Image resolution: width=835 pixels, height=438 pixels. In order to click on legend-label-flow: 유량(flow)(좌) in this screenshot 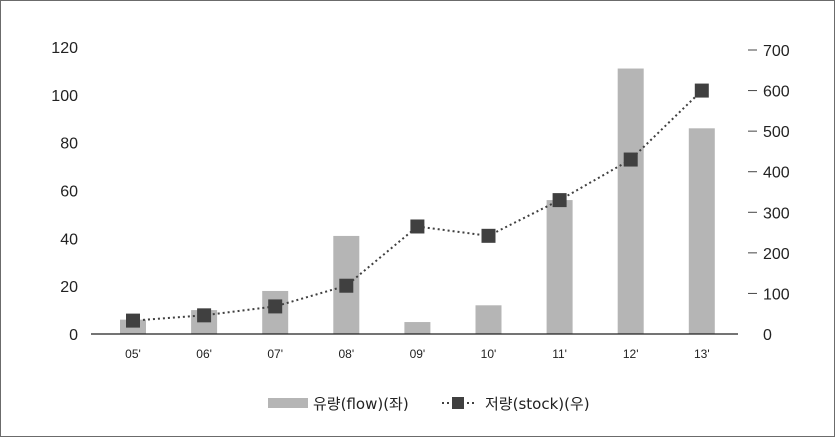, I will do `click(361, 404)`.